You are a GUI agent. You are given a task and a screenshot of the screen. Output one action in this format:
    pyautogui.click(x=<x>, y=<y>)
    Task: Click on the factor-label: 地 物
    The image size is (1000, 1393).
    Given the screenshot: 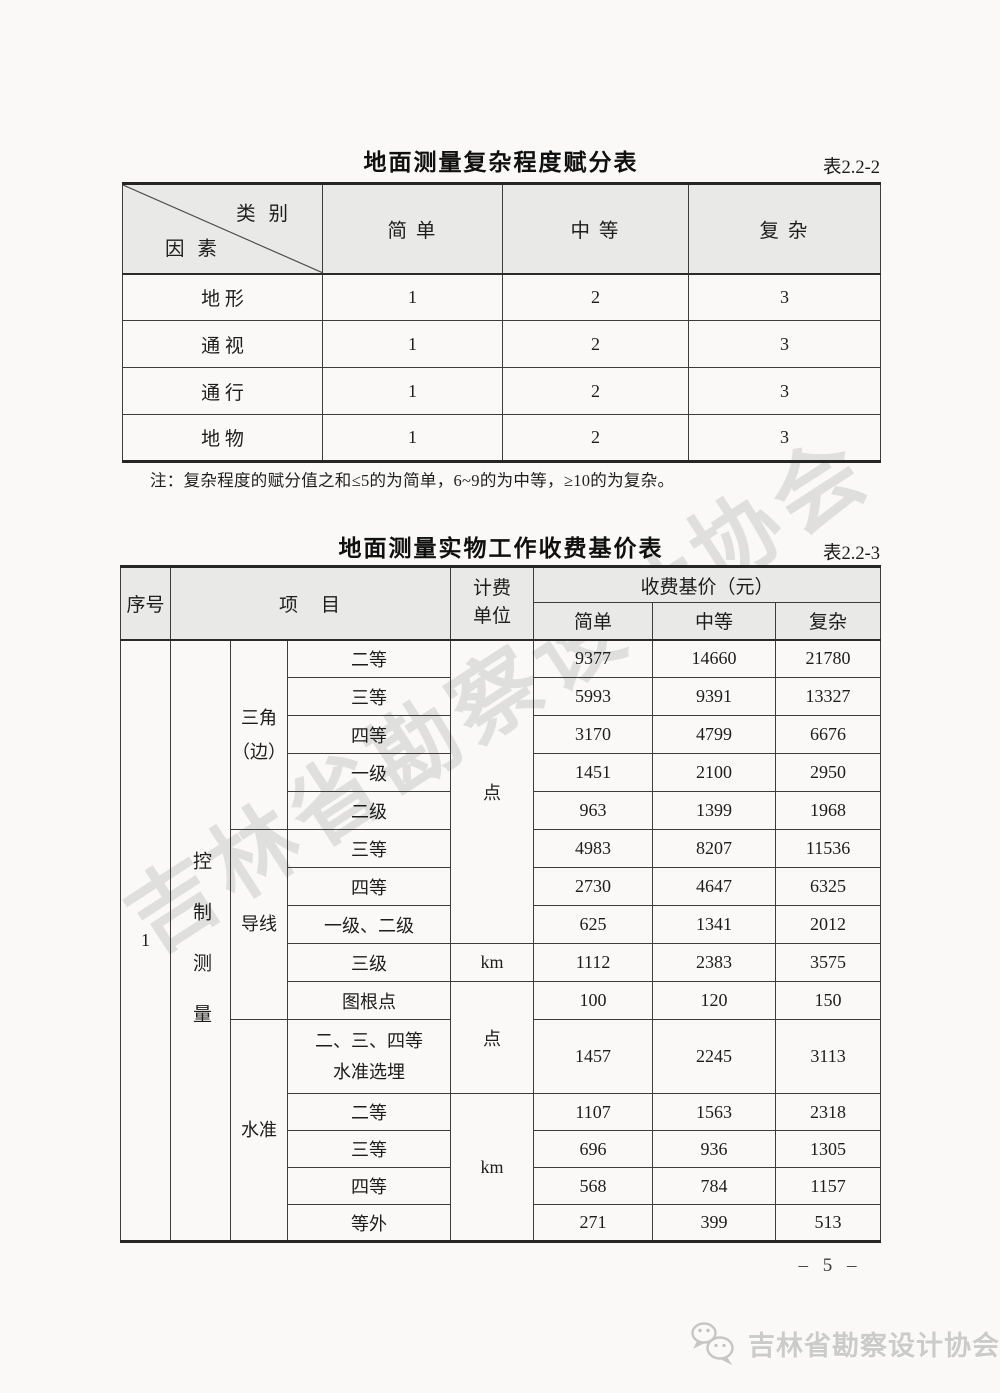 What is the action you would take?
    pyautogui.click(x=222, y=438)
    